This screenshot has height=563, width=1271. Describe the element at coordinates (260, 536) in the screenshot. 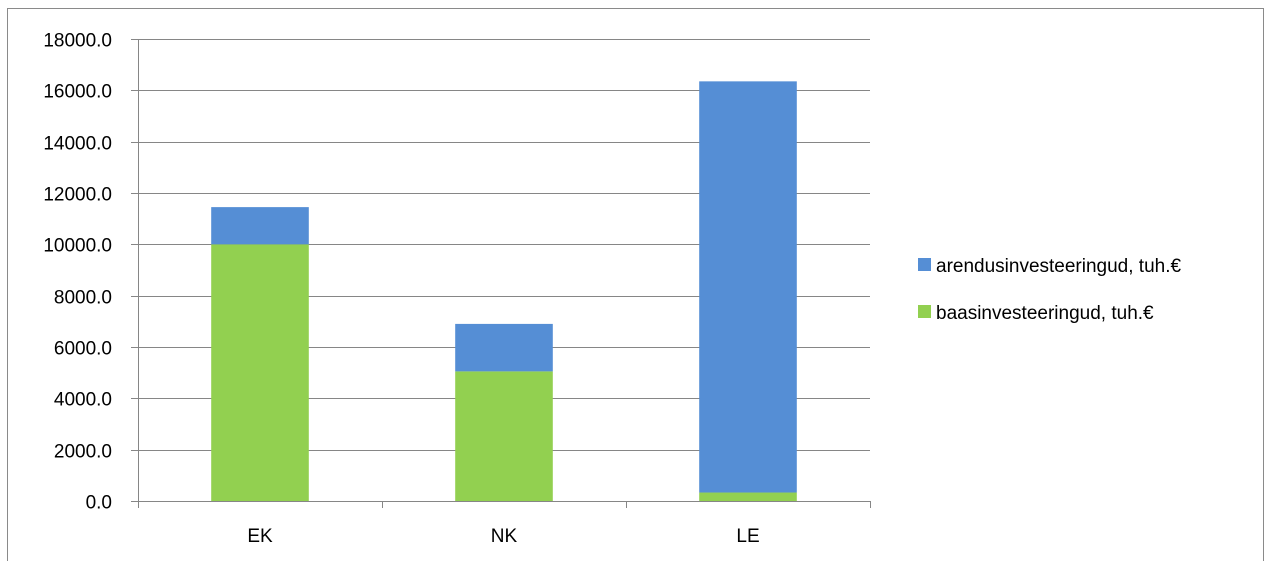

I see `x-tick-label: EK` at that location.